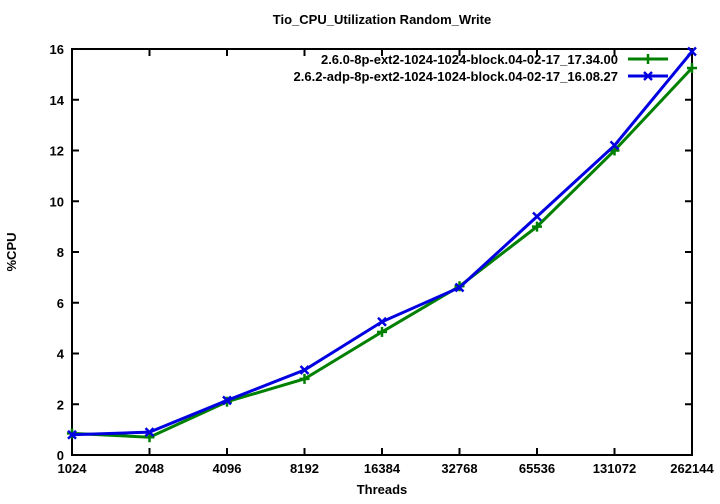 The height and width of the screenshot is (504, 720). I want to click on x-tick-label: 32768, so click(459, 468).